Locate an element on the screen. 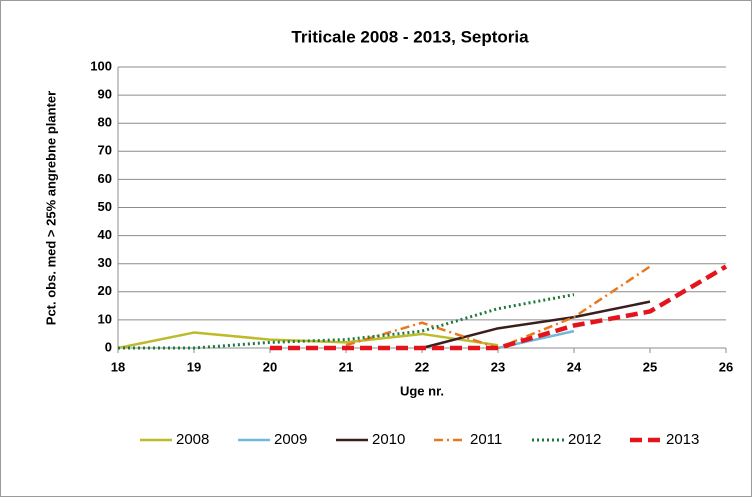  y-tick-label: 0 is located at coordinates (108, 346).